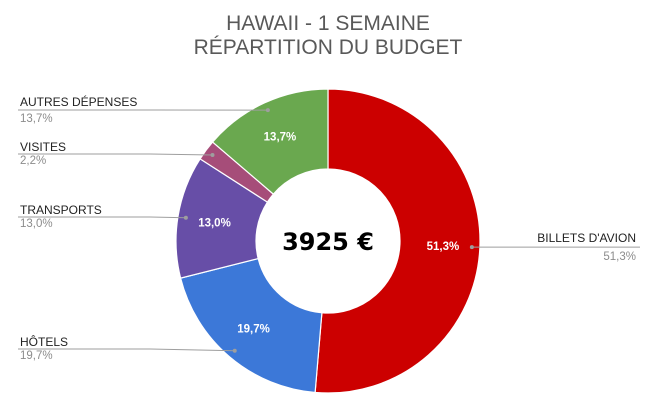  I want to click on slice-autres-depenses, so click(270, 141).